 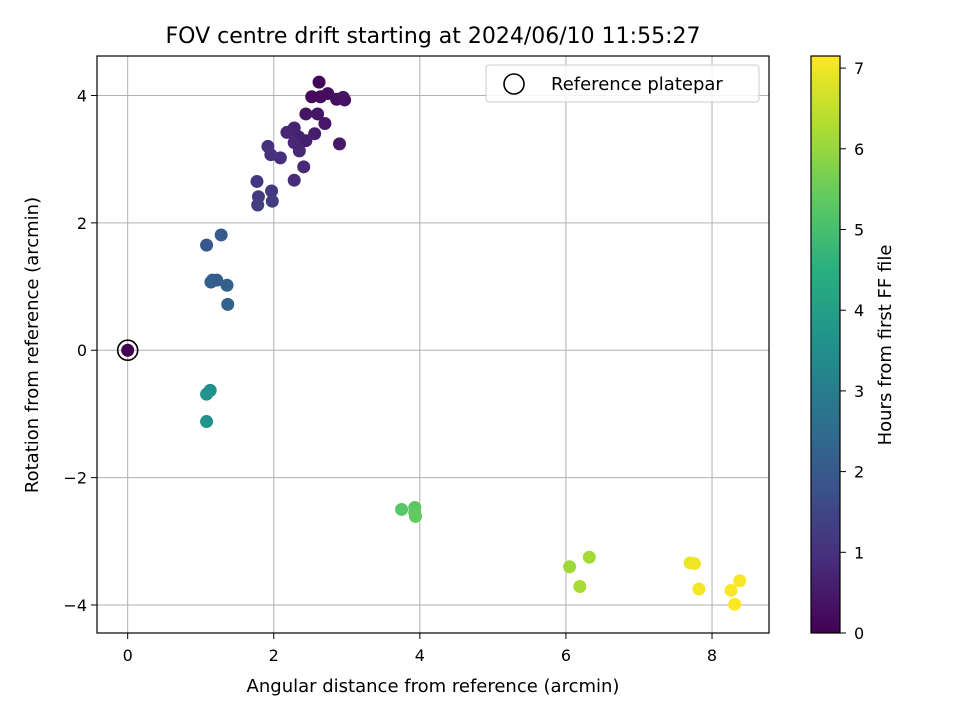 What do you see at coordinates (514, 84) in the screenshot?
I see `legend-marker-icon` at bounding box center [514, 84].